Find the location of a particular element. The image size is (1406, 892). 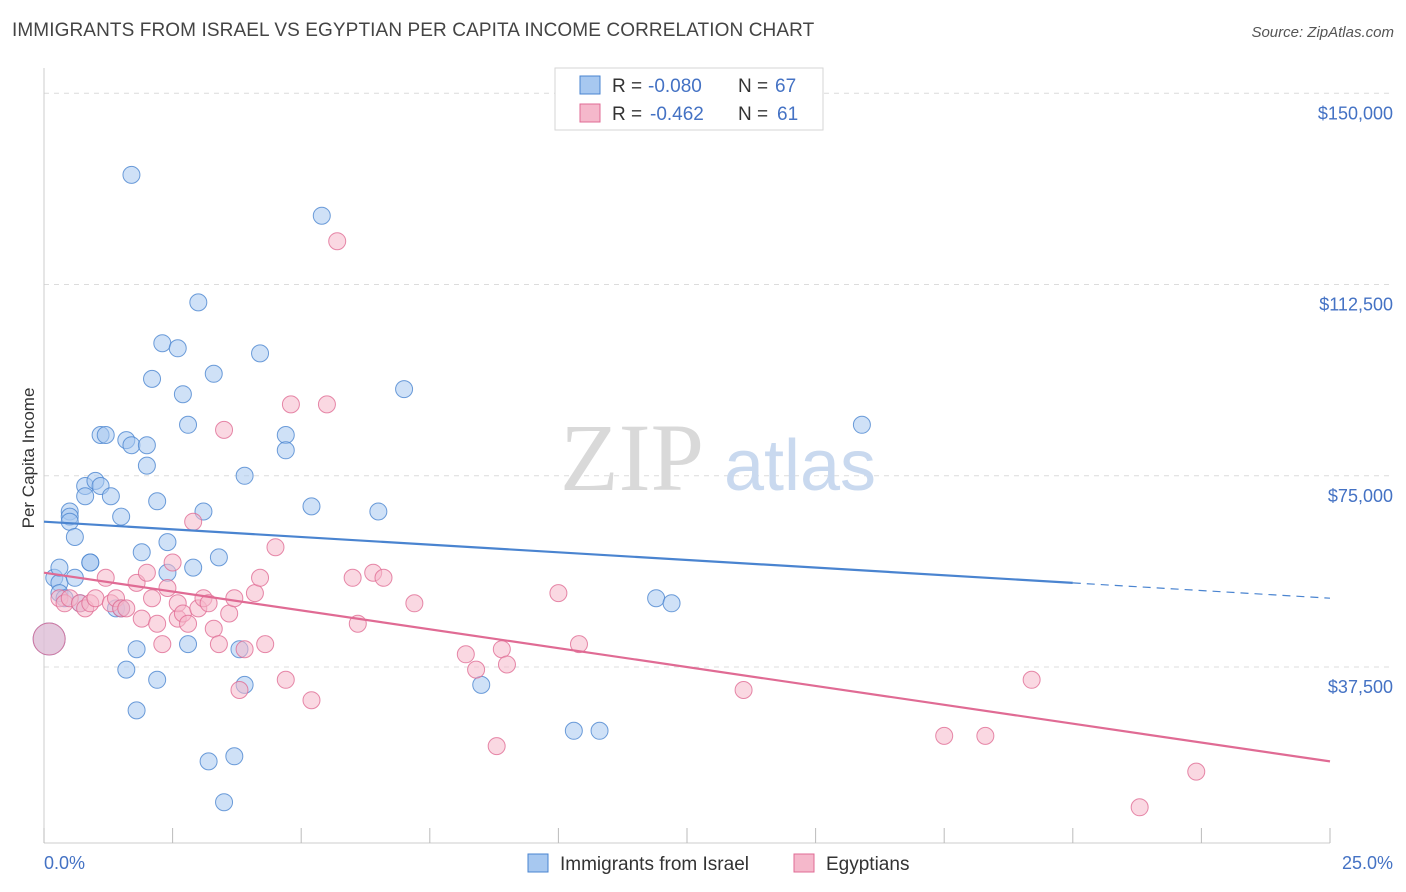

legend-n-label-2: N = is located at coordinates (753, 114).